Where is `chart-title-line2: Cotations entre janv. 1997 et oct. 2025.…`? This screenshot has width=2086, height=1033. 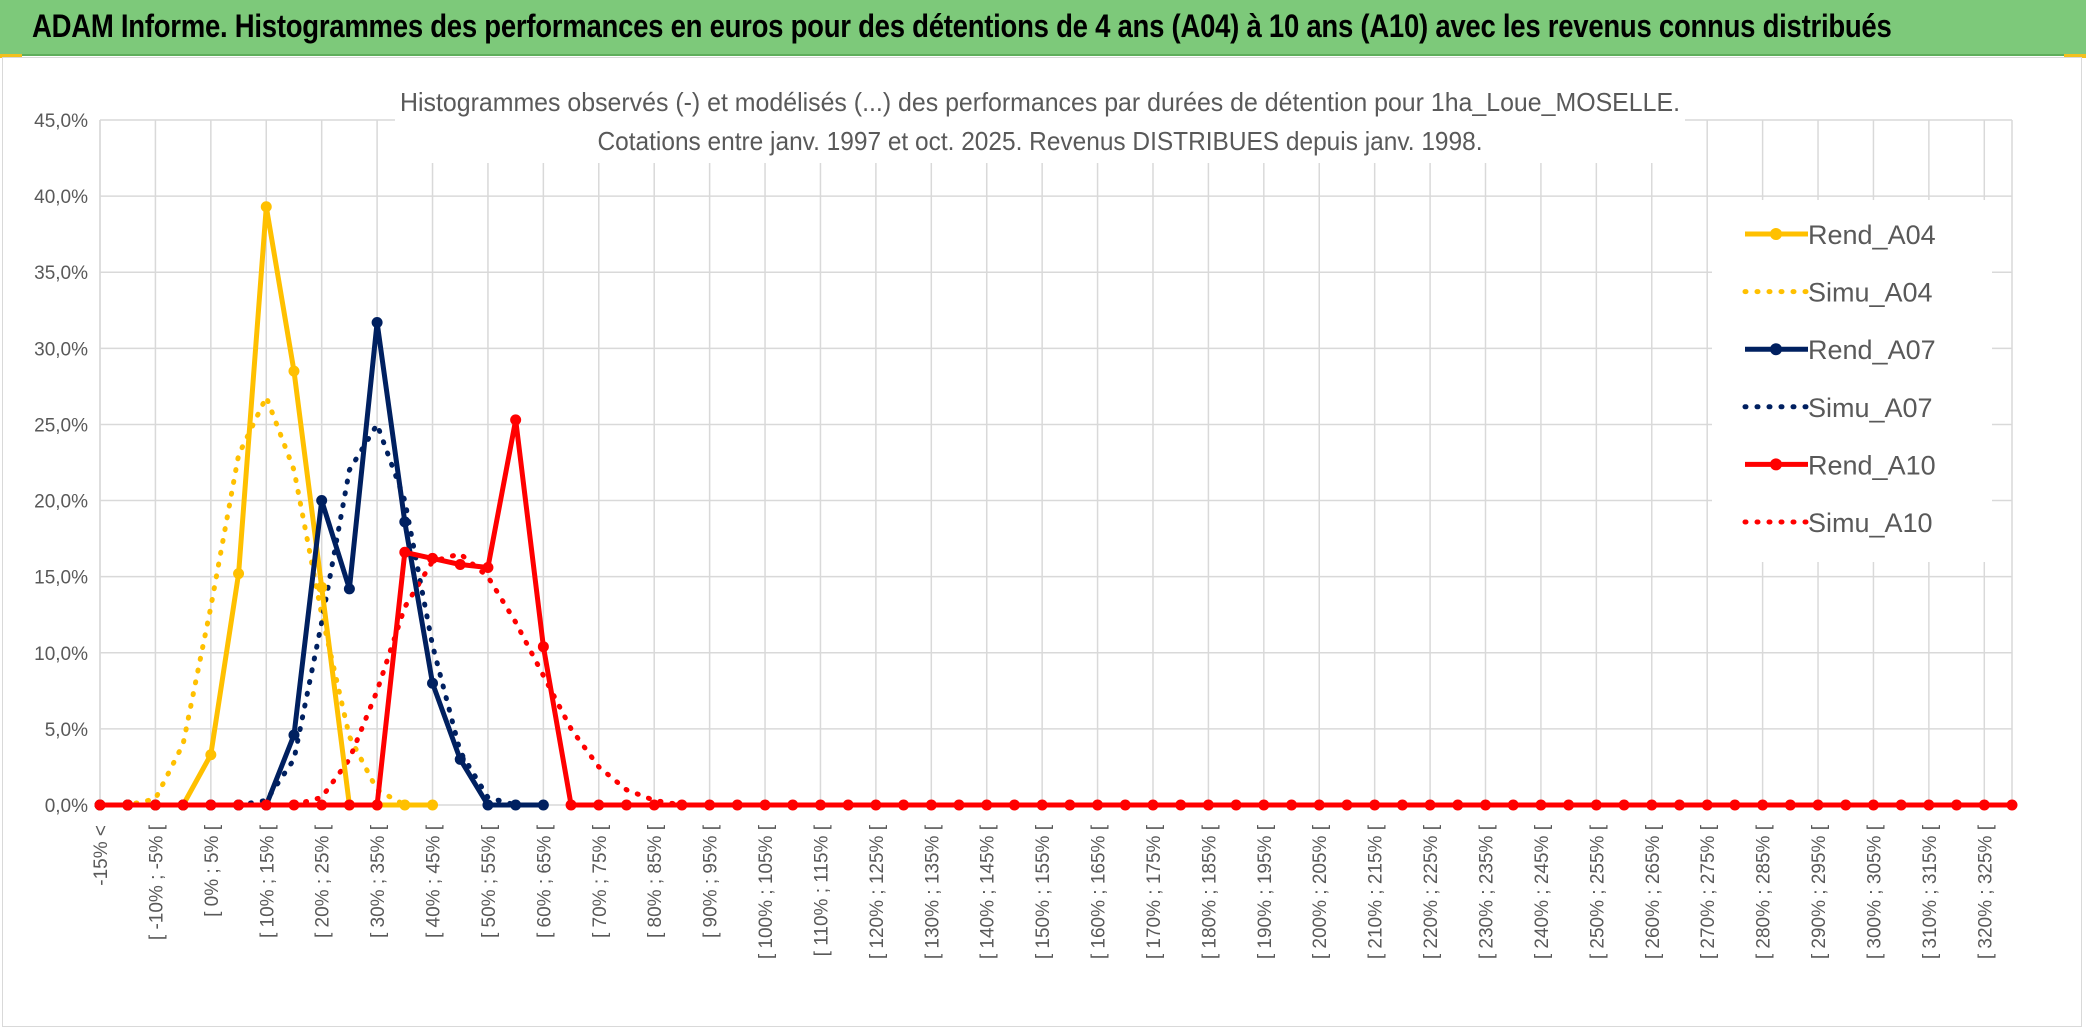 chart-title-line2: Cotations entre janv. 1997 et oct. 2025.… is located at coordinates (1040, 141).